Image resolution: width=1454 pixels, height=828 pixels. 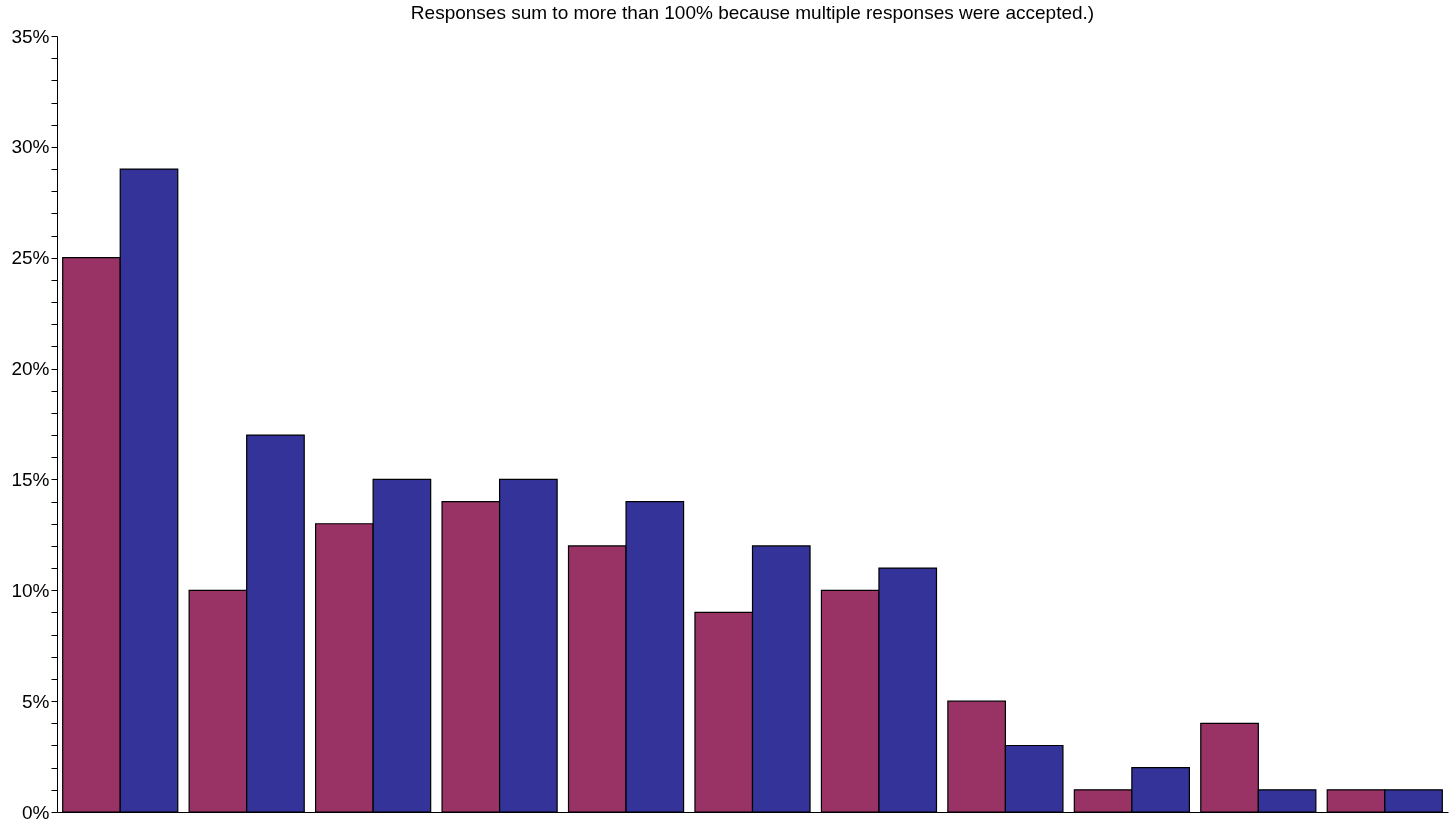 I want to click on y-tick-label: 5%, so click(x=36, y=701).